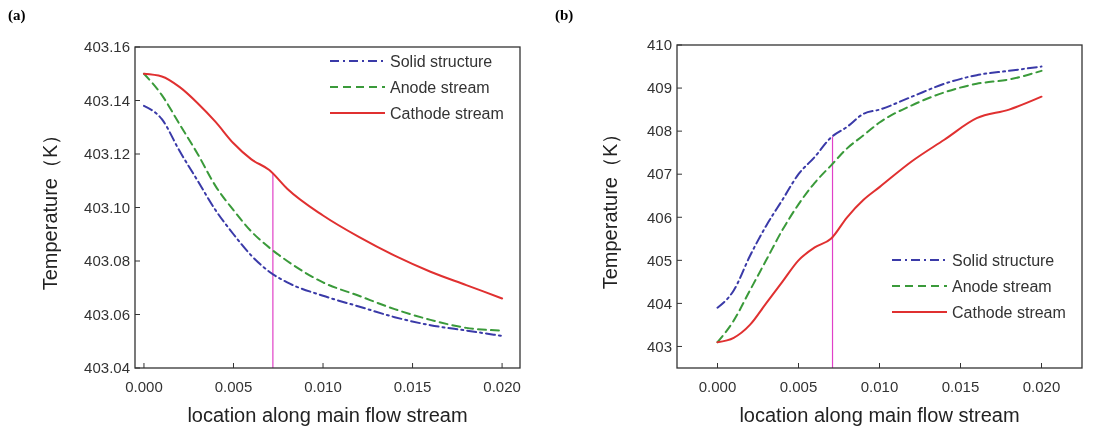 The height and width of the screenshot is (432, 1097). What do you see at coordinates (107, 207) in the screenshot?
I see `y-tick-label: 403.10` at bounding box center [107, 207].